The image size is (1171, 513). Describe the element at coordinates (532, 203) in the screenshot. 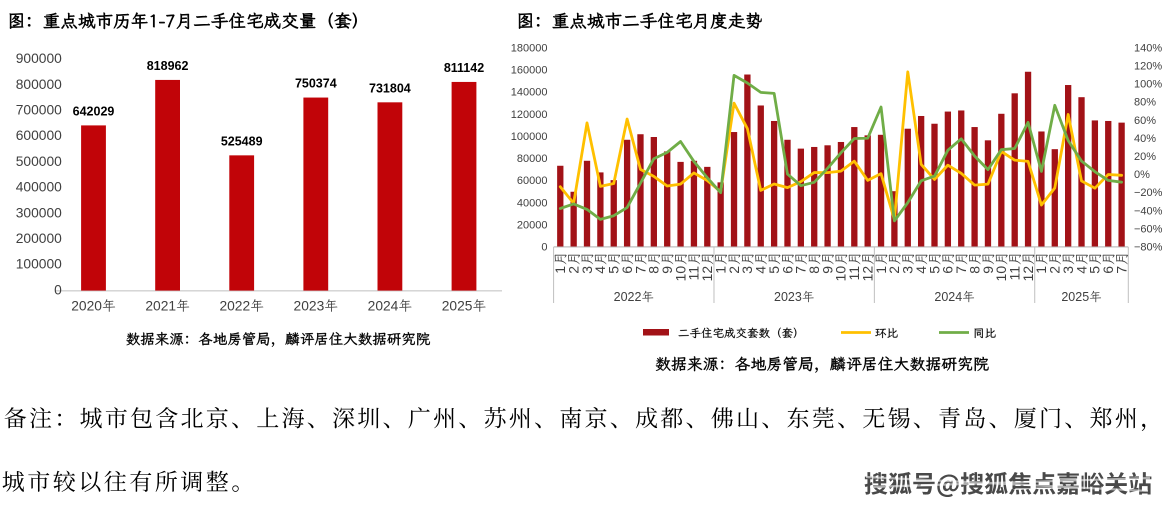

I see `svg-text: 40000` at that location.